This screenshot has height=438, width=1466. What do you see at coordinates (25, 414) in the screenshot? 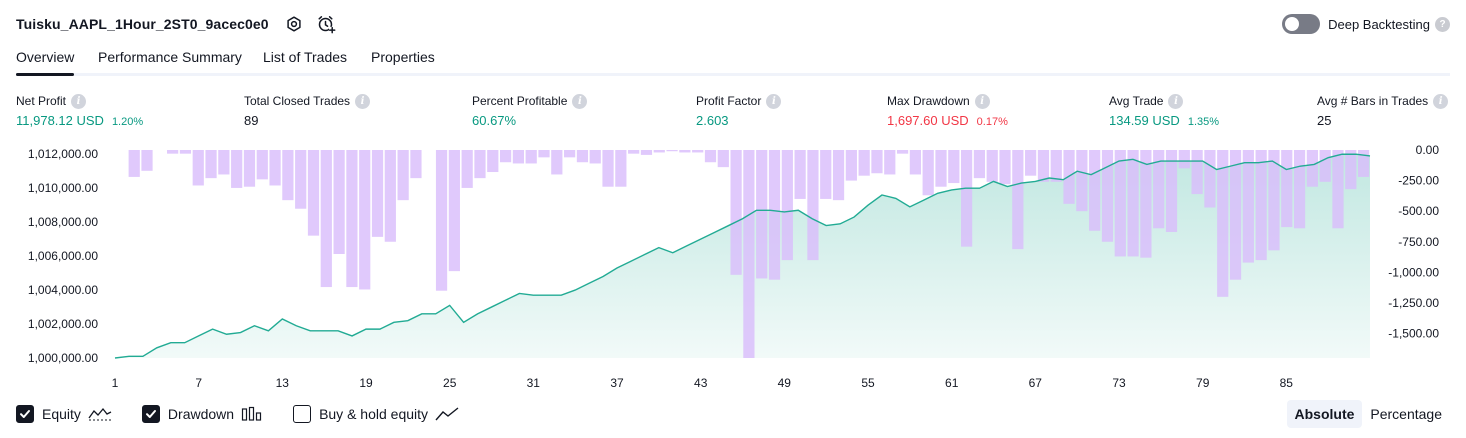
I see `equity-checkbox` at bounding box center [25, 414].